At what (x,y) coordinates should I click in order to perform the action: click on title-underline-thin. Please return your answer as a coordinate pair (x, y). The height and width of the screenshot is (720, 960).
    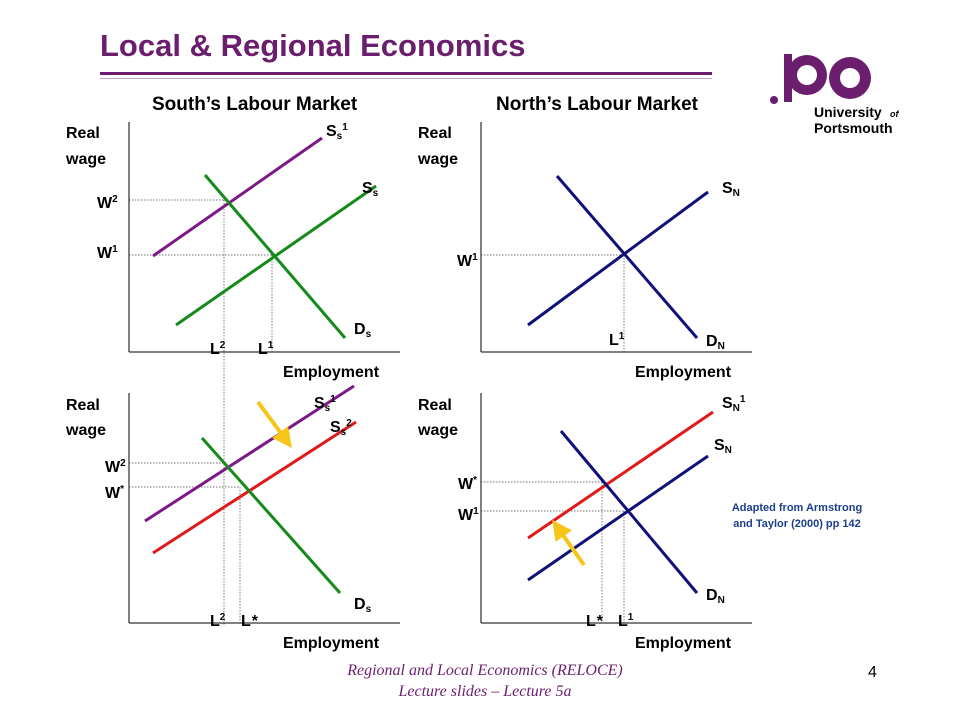
    Looking at the image, I should click on (406, 78).